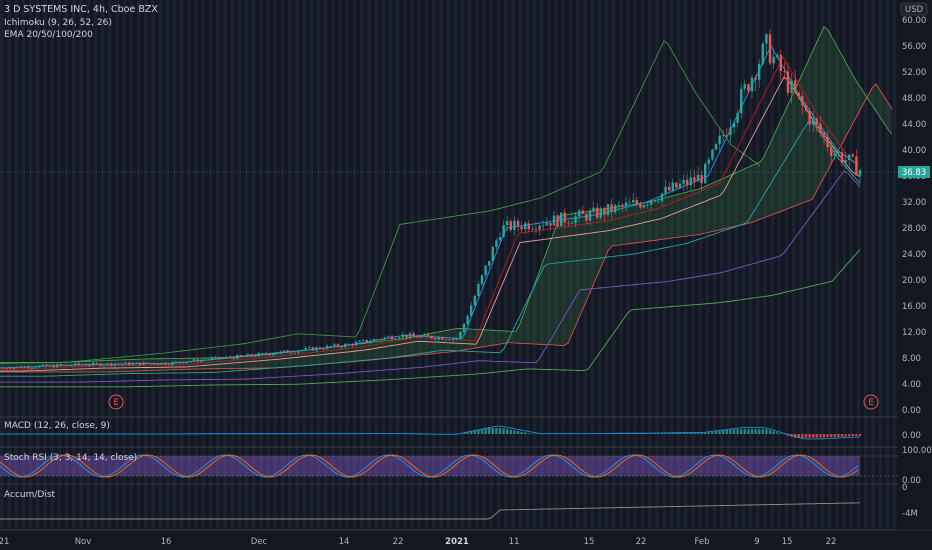 The image size is (932, 550). I want to click on time-tick: 11, so click(514, 542).